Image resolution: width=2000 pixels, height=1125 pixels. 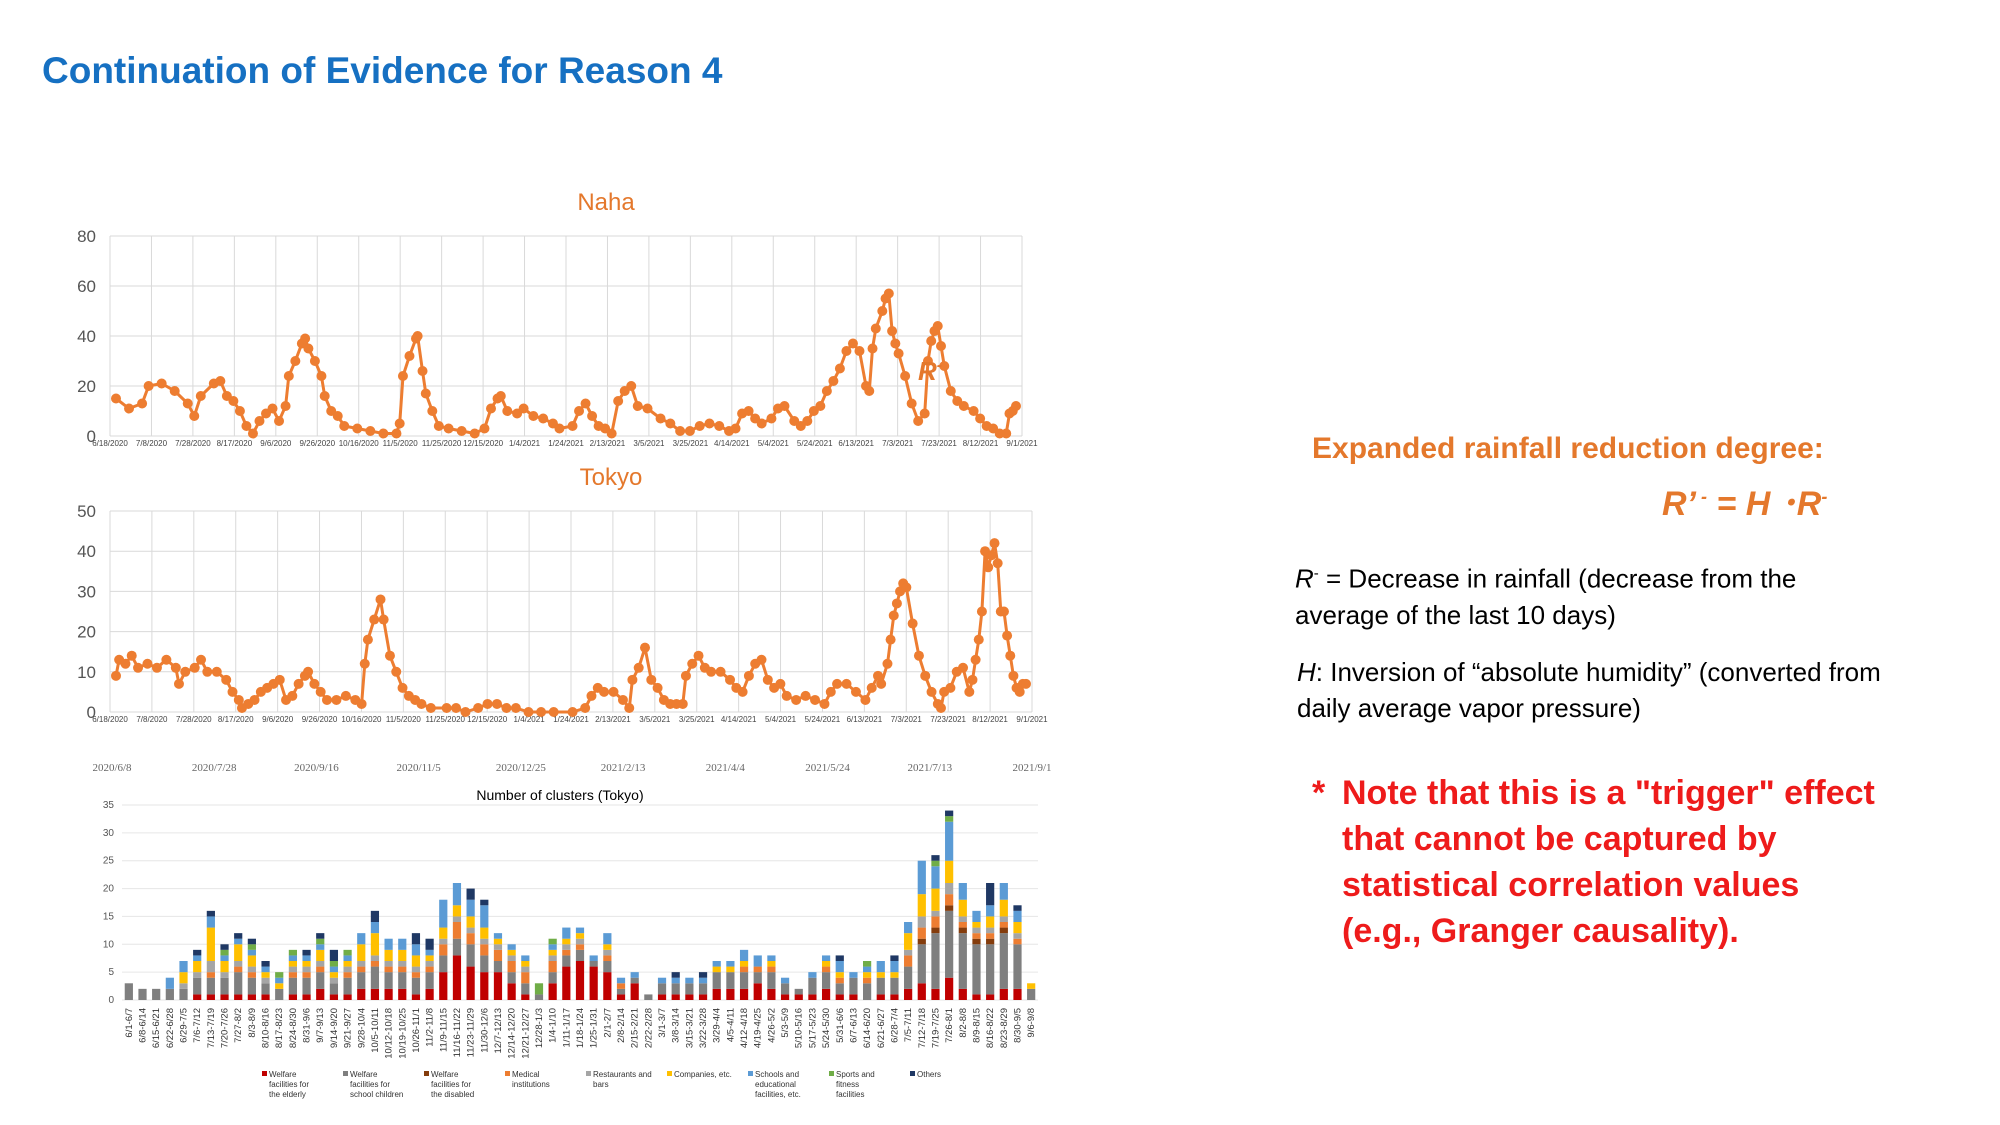 I want to click on r-minus-annotation: R-, so click(x=930, y=371).